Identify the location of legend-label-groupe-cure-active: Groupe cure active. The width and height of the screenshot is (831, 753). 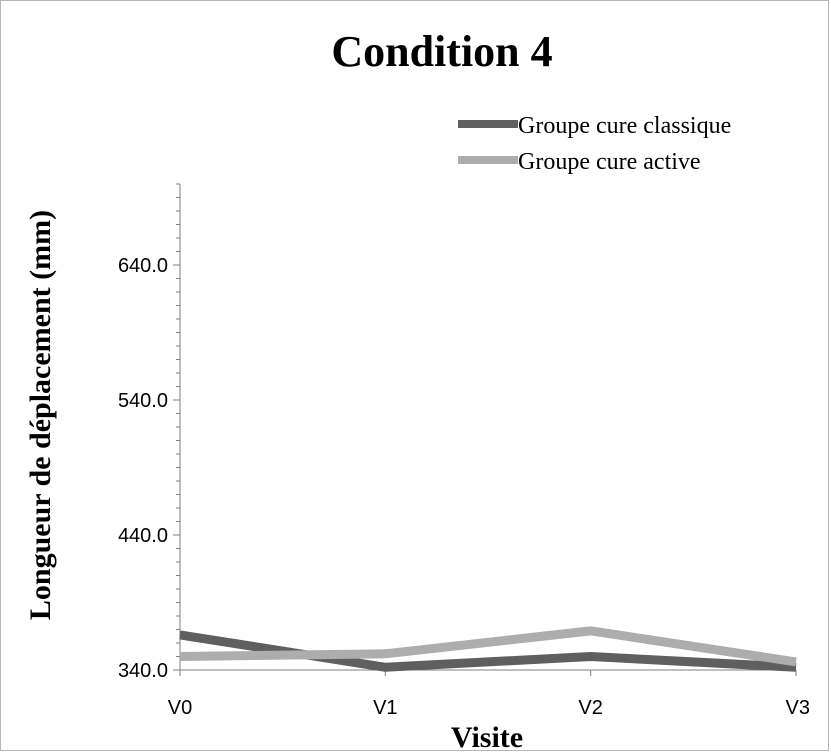
(609, 162).